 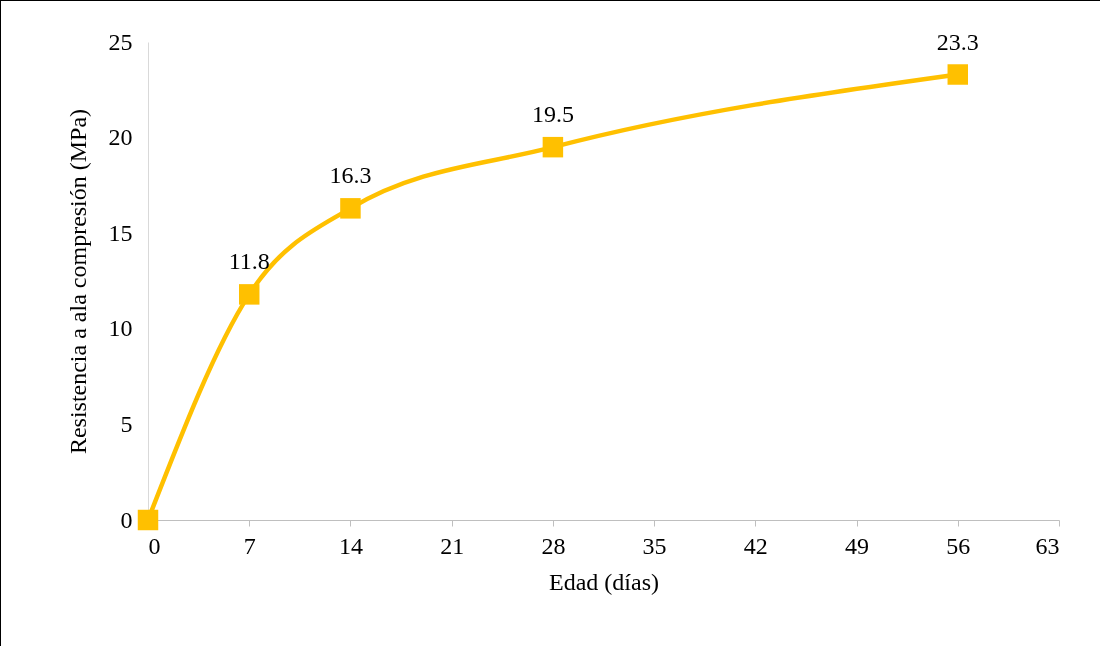 What do you see at coordinates (654, 545) in the screenshot?
I see `x-tick-label: 35` at bounding box center [654, 545].